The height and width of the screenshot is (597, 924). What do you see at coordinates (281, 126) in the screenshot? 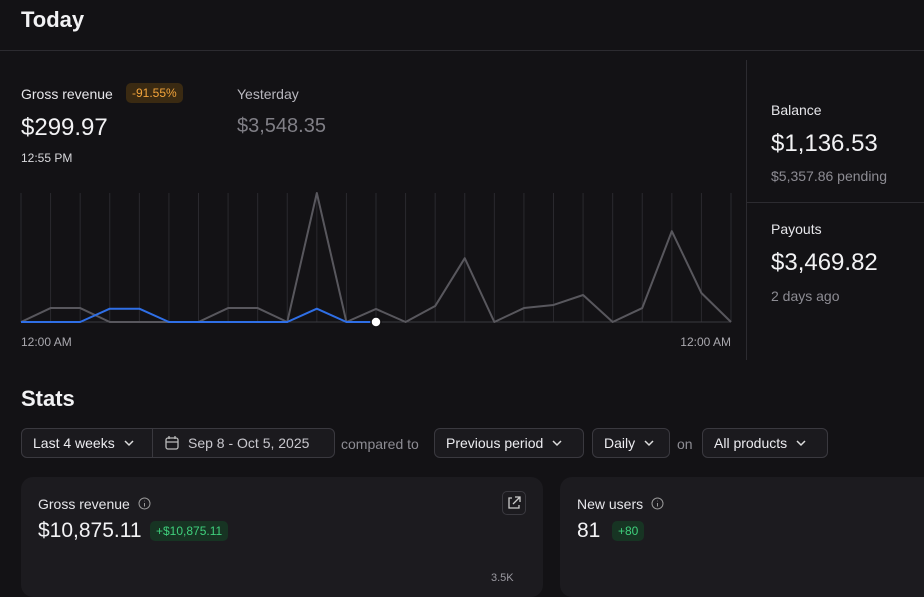
I see `metric-value: $3,548.35` at bounding box center [281, 126].